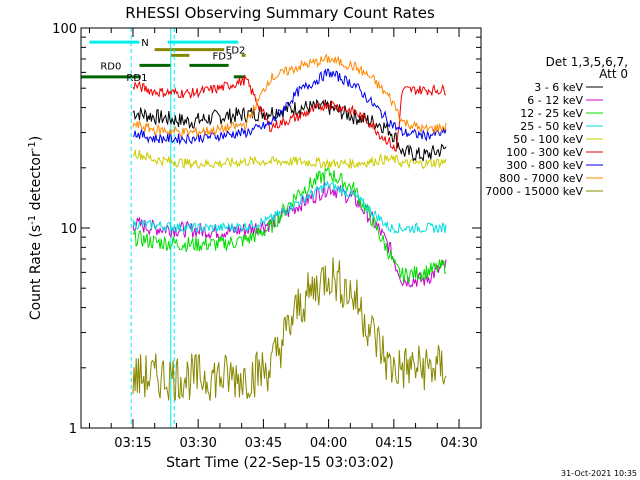 The height and width of the screenshot is (480, 640). I want to click on legend-label-1: 6 - 12 keV, so click(555, 100).